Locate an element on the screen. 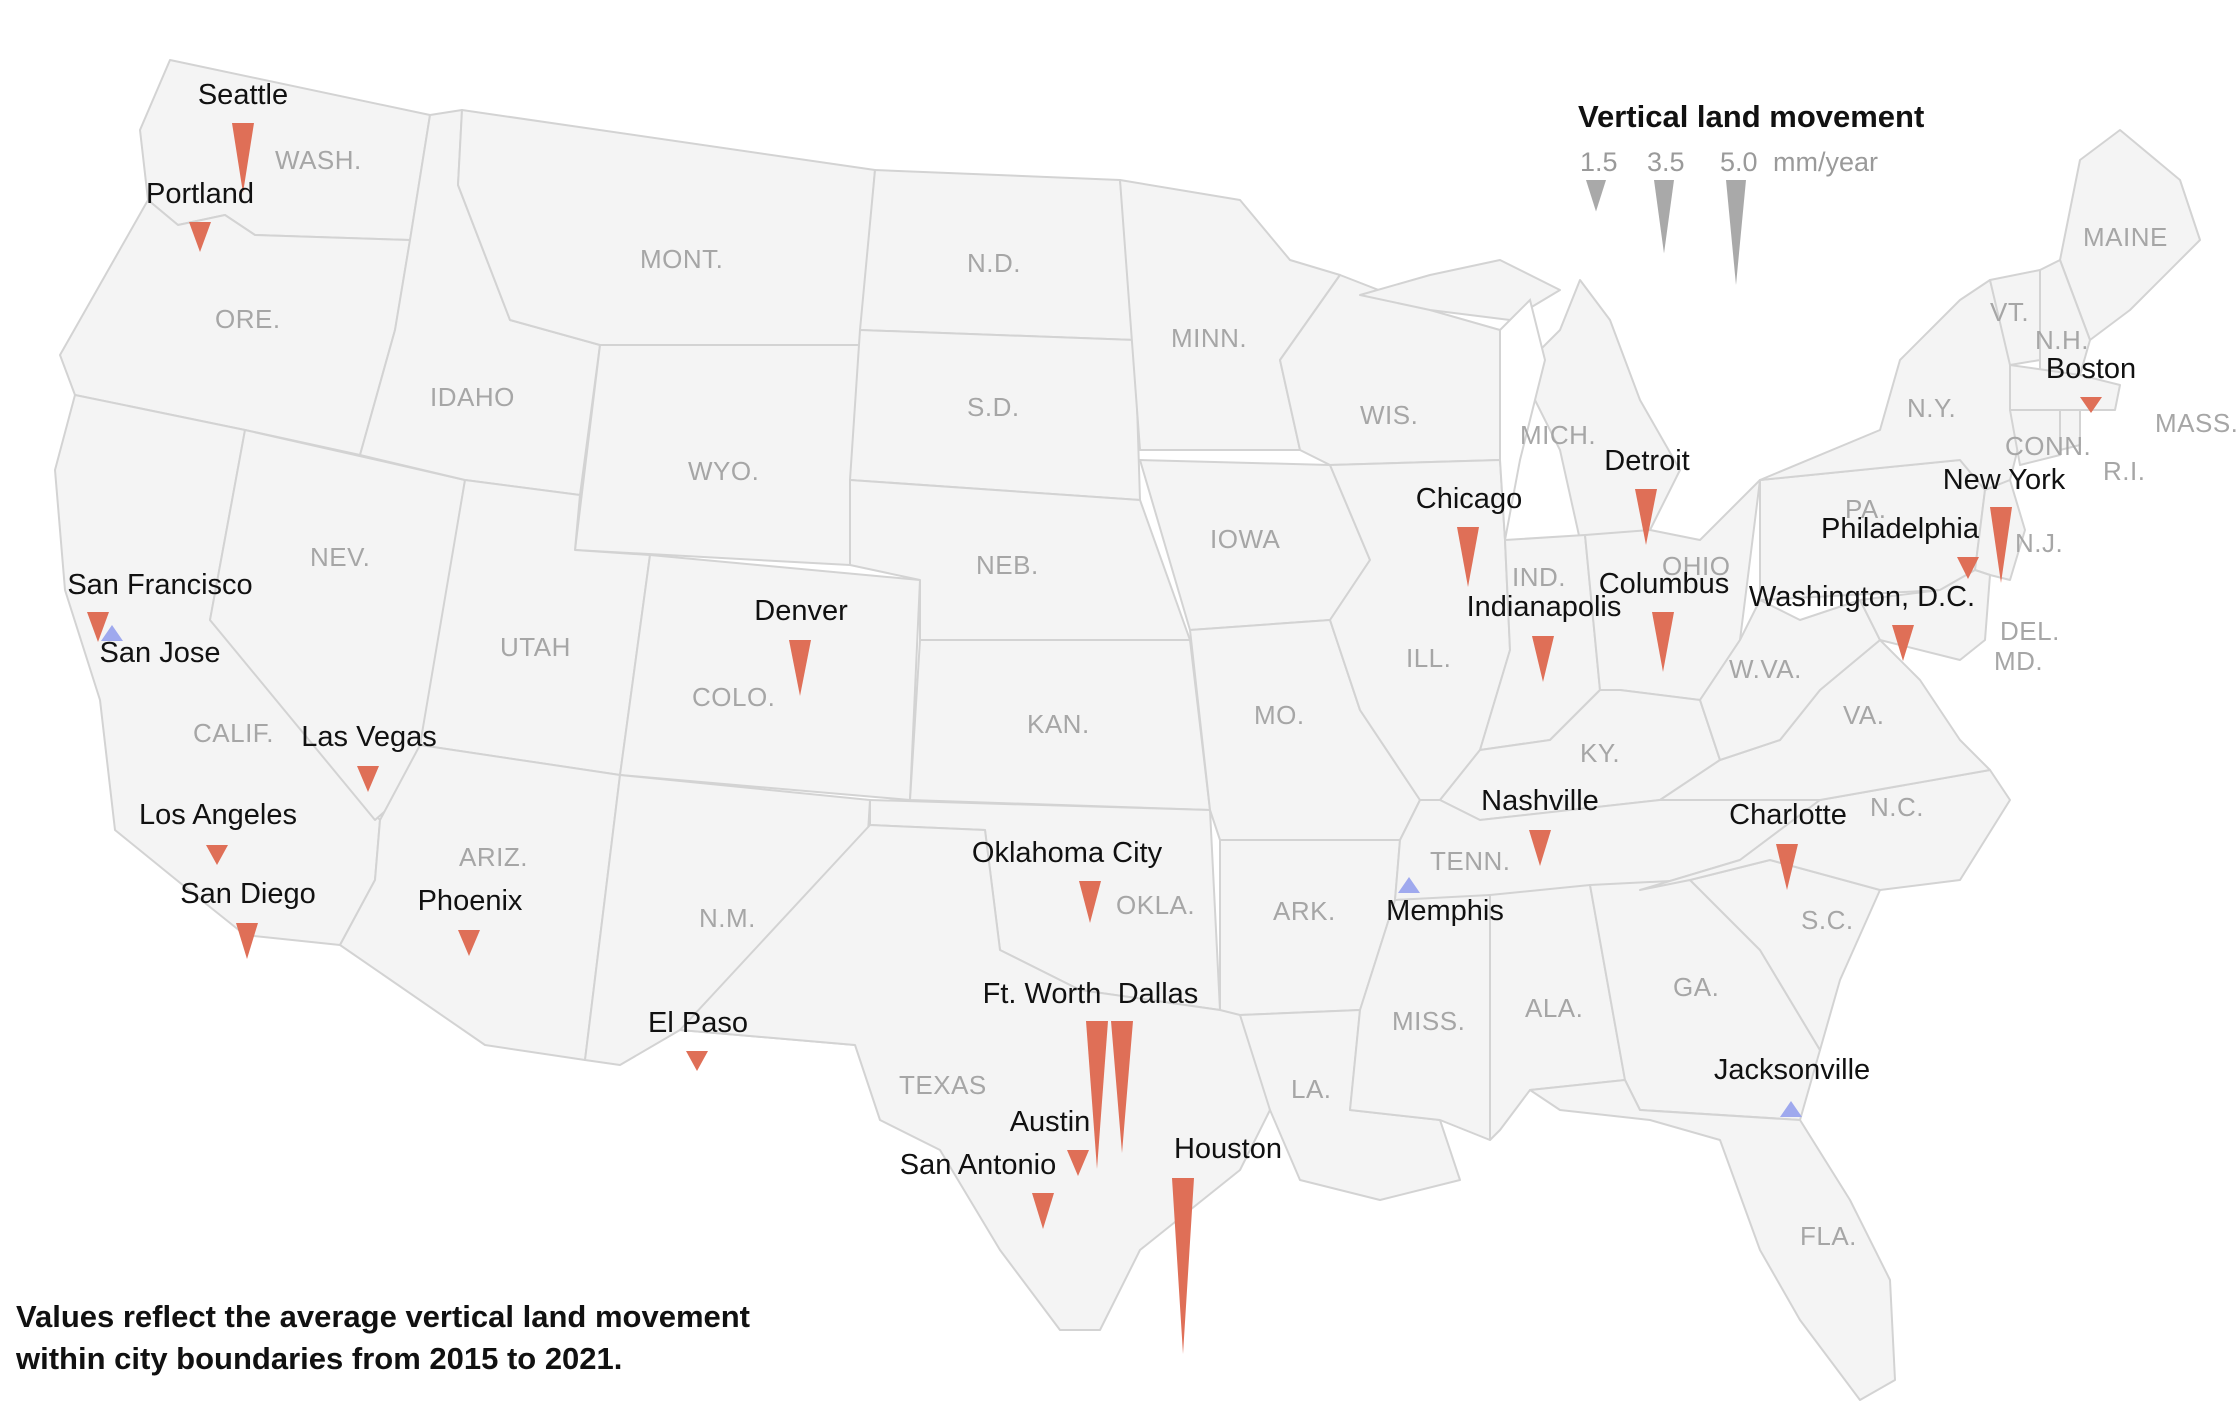 This screenshot has width=2237, height=1410. state-connecticut is located at coordinates (2035, 437).